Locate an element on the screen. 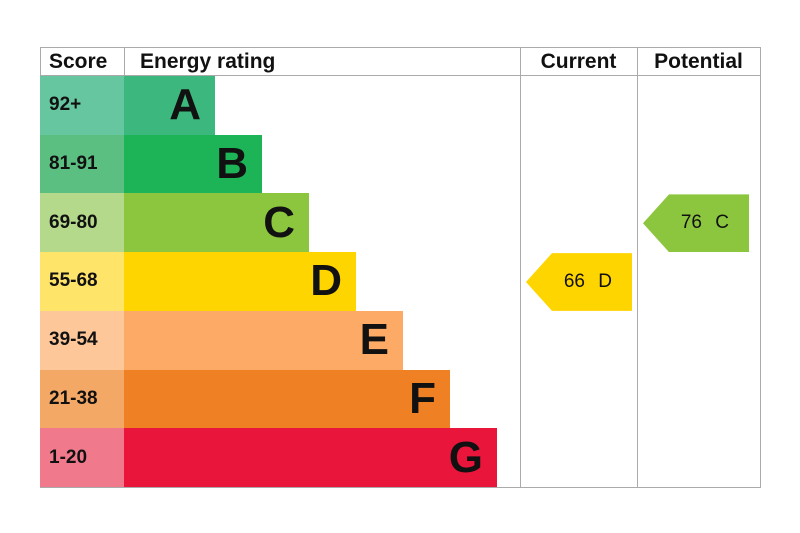  band-bar-a: A is located at coordinates (169, 105).